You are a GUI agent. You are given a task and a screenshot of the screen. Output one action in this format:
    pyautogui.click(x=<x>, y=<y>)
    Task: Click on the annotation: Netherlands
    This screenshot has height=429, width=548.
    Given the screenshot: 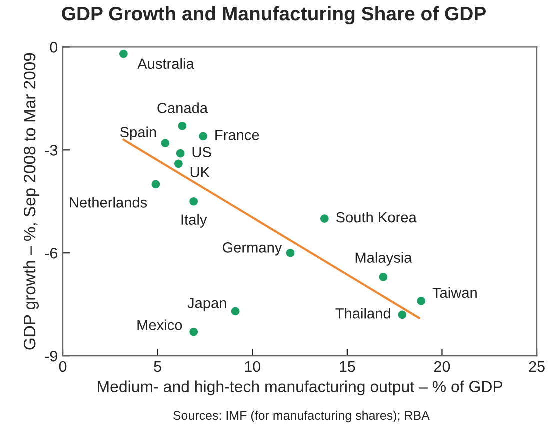 What is the action you would take?
    pyautogui.click(x=109, y=202)
    